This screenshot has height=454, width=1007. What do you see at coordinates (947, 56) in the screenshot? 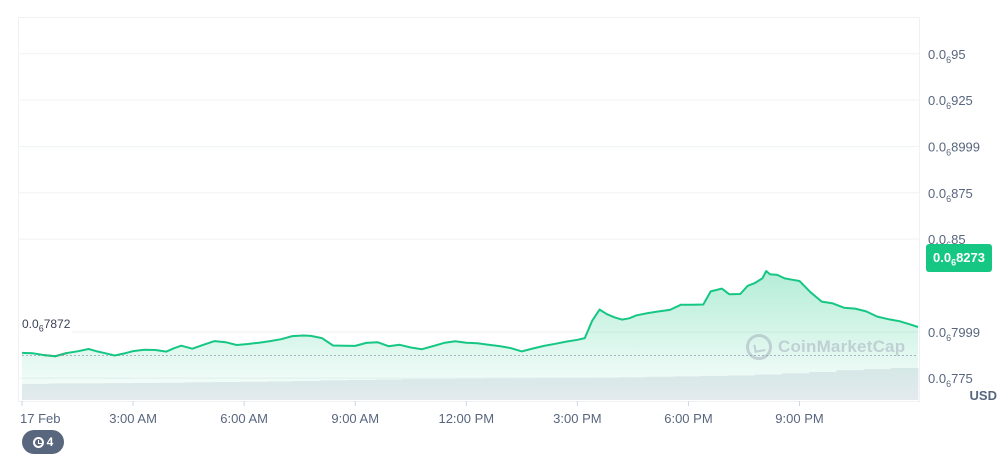
I see `y-tick-label: 0.0695` at bounding box center [947, 56].